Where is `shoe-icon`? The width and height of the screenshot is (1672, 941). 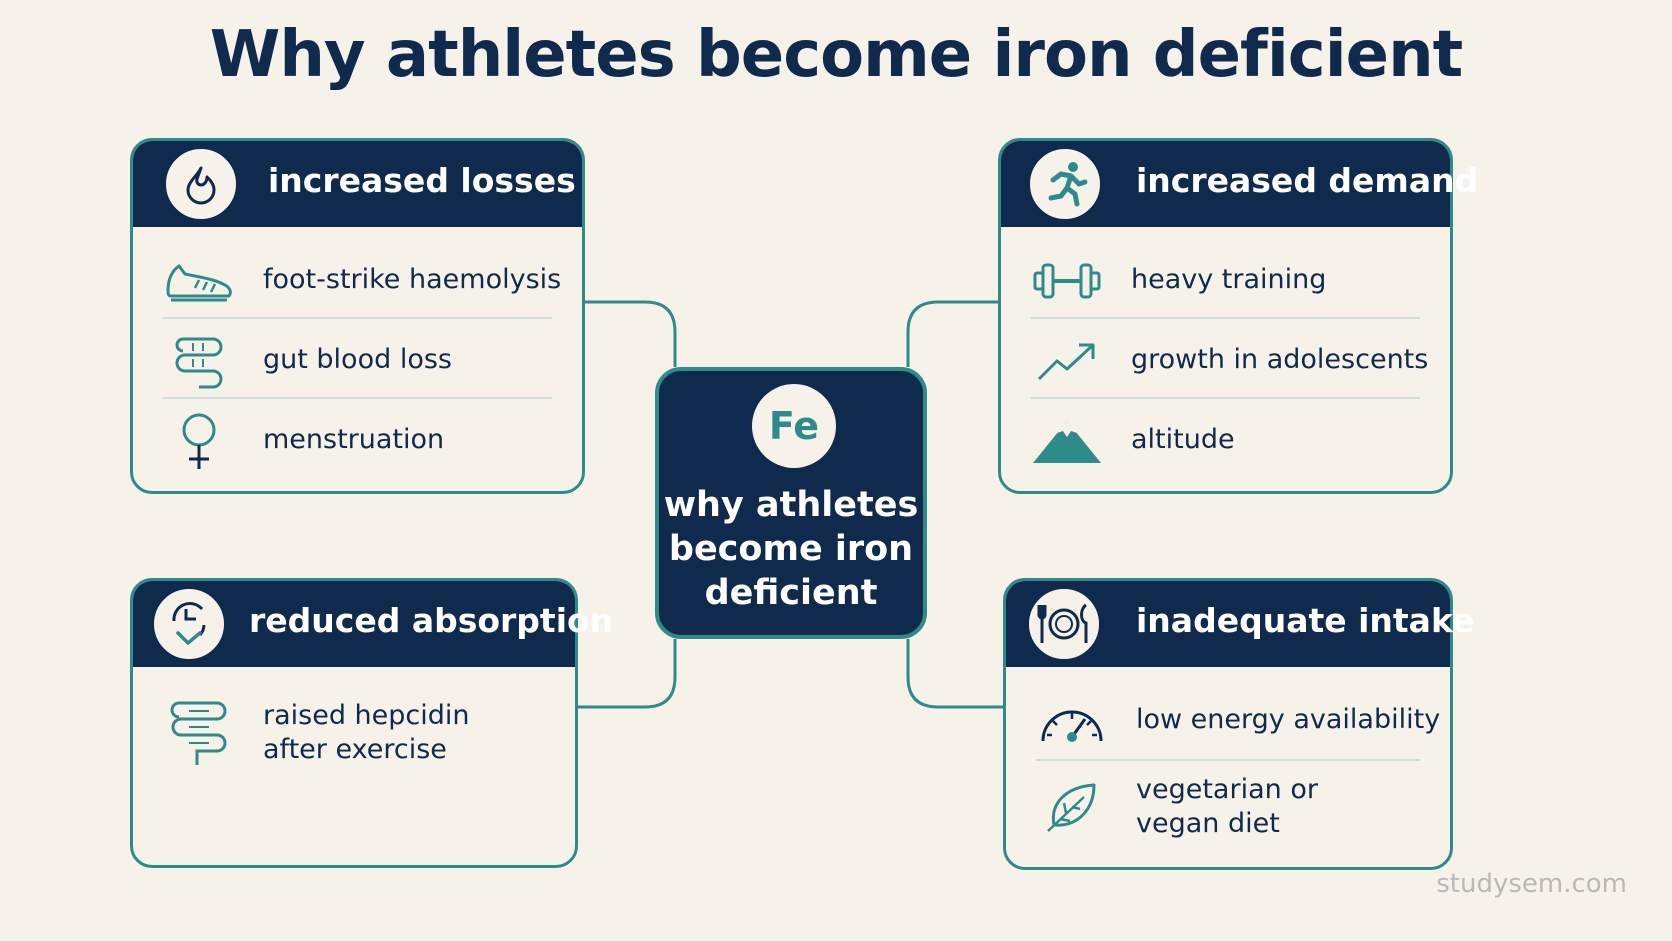
shoe-icon is located at coordinates (199, 281).